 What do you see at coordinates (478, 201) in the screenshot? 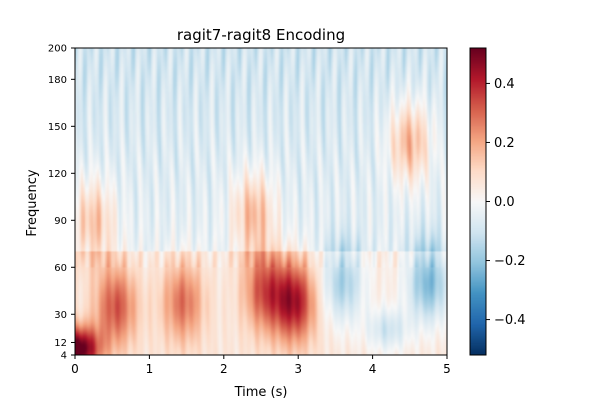
I see `colorbar-gradient` at bounding box center [478, 201].